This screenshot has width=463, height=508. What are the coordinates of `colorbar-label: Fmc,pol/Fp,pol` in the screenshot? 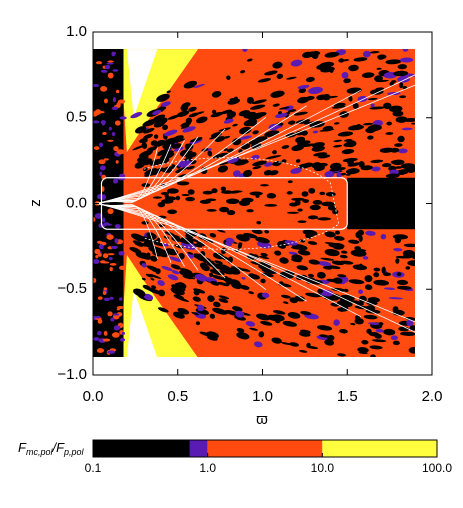 It's located at (51, 448).